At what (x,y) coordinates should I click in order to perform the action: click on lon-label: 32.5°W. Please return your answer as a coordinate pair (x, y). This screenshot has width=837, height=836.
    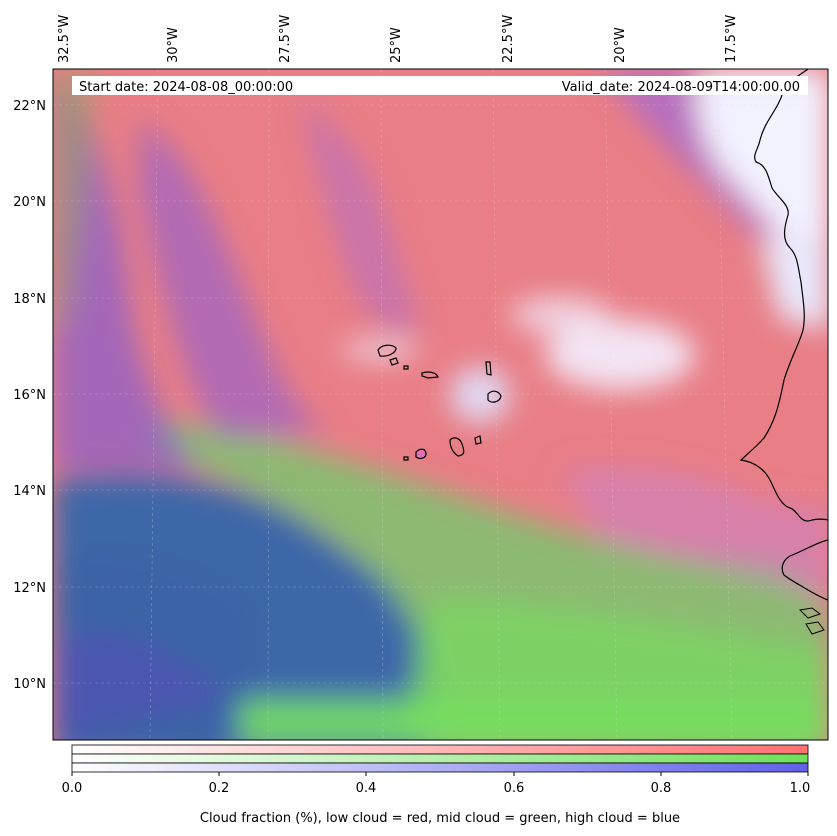
    Looking at the image, I should click on (64, 39).